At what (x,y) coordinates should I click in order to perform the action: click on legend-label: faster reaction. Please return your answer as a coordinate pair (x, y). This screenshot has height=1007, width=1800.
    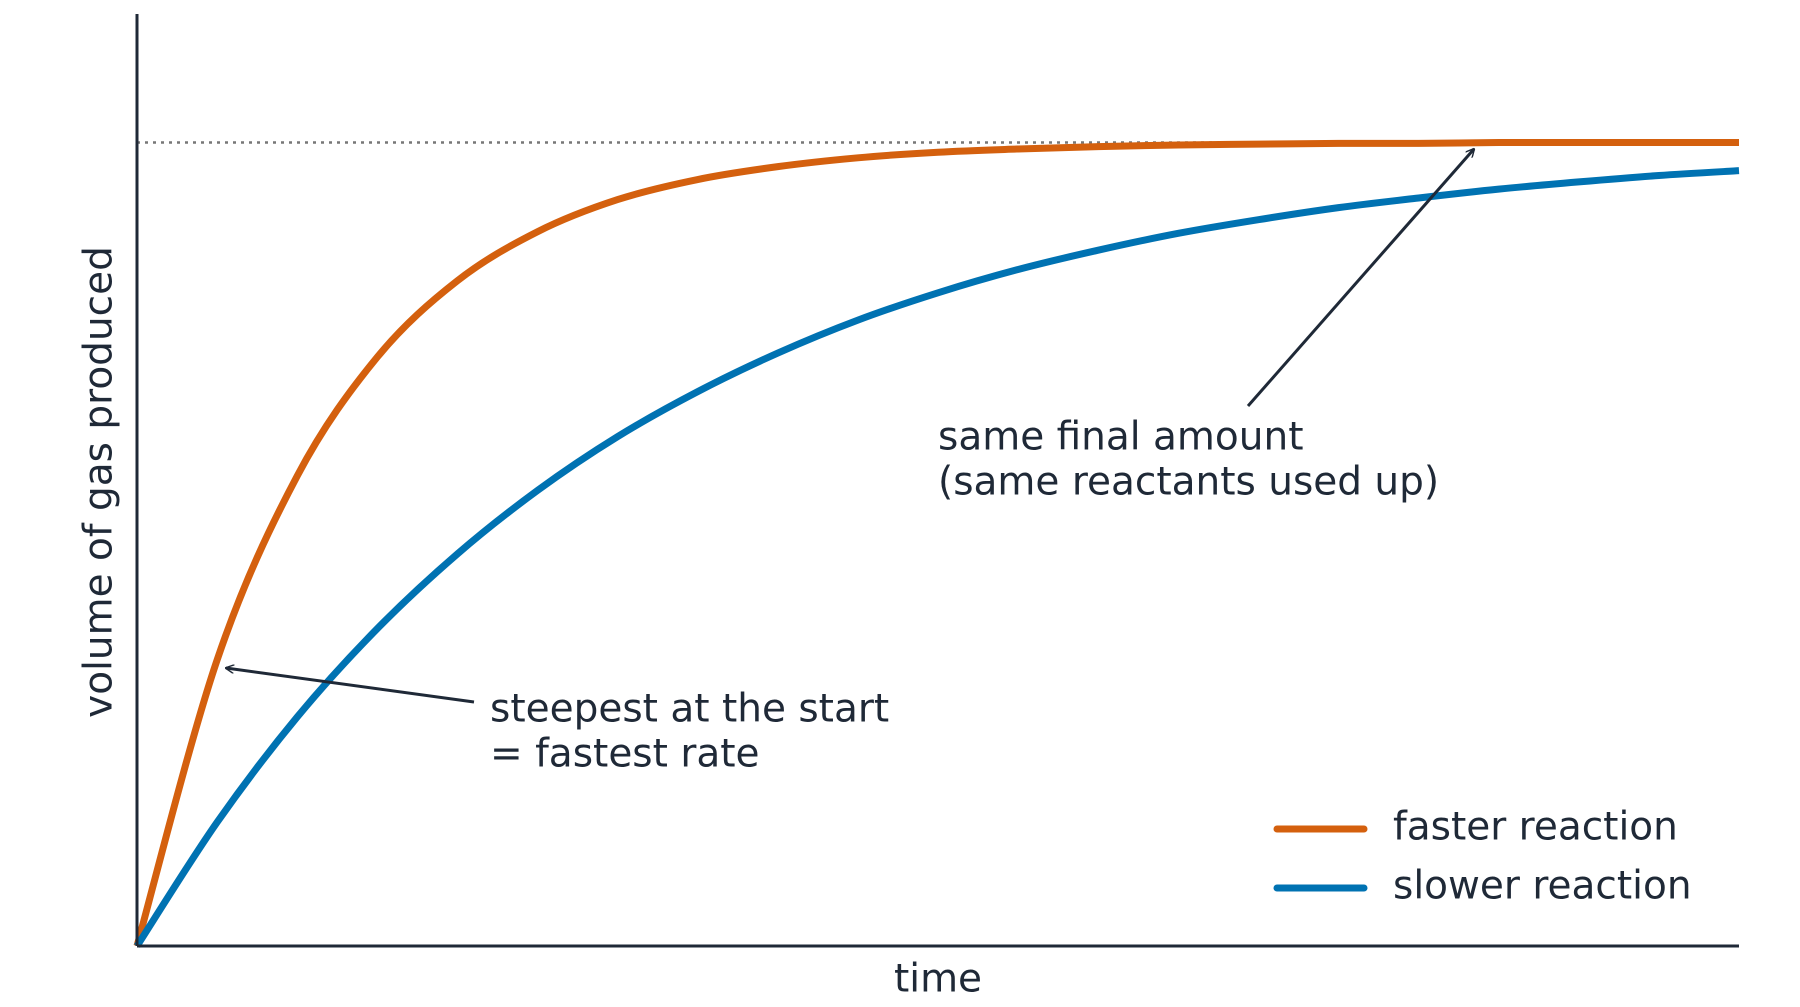
    Looking at the image, I should click on (1535, 827).